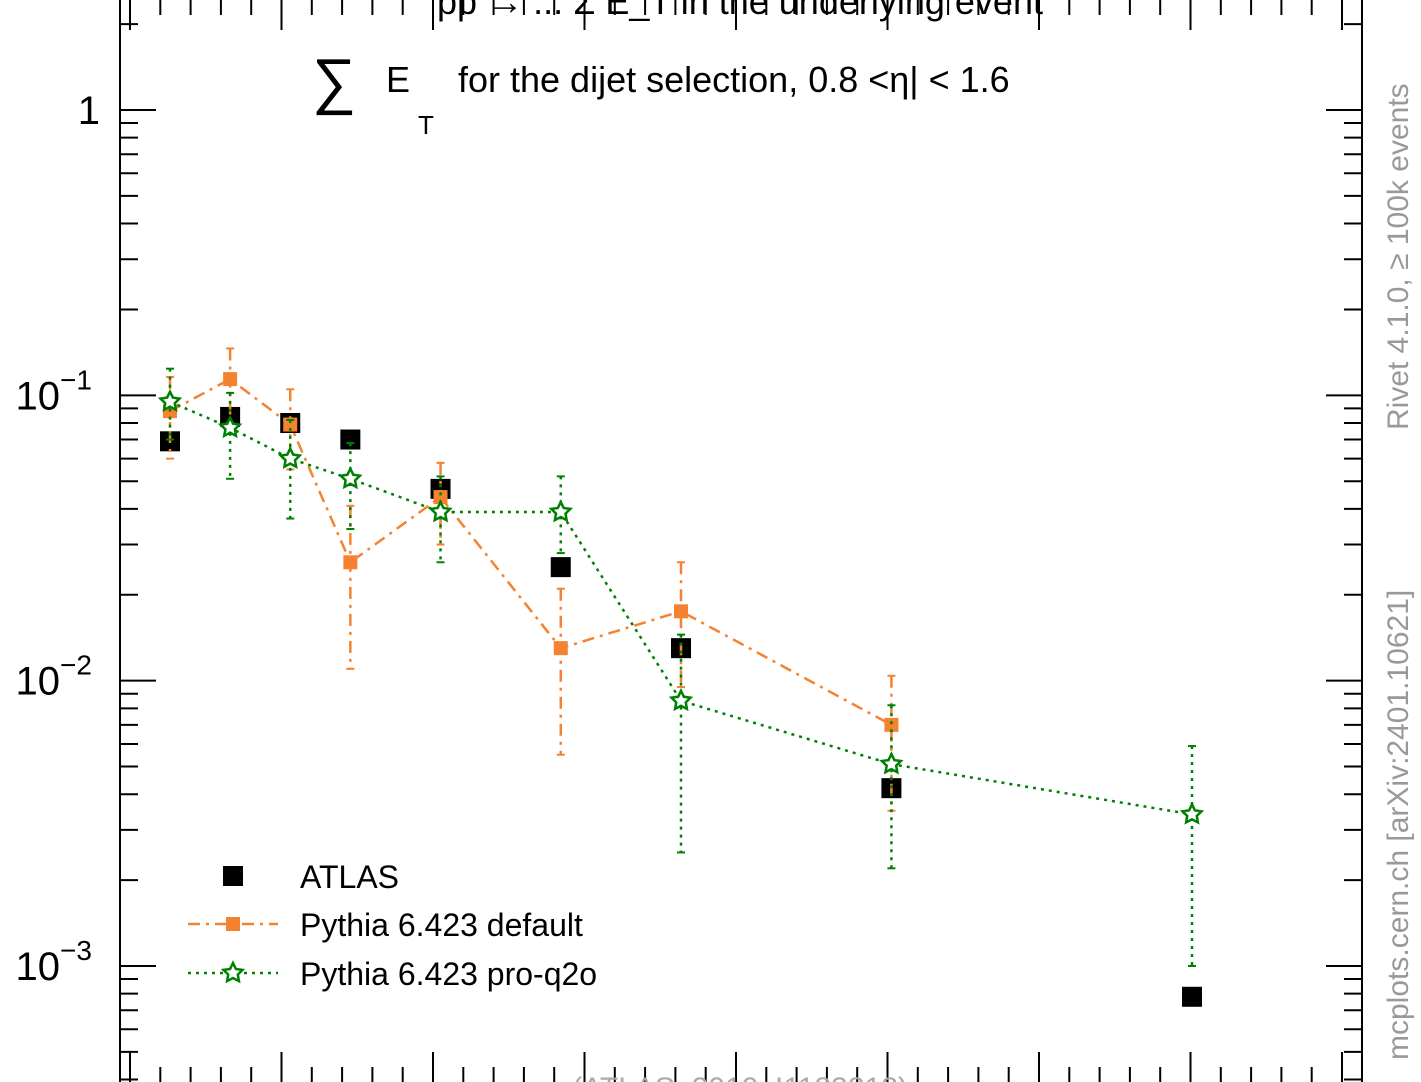 This screenshot has width=1421, height=1082. Describe the element at coordinates (349, 877) in the screenshot. I see `legend-label: ATLAS` at that location.